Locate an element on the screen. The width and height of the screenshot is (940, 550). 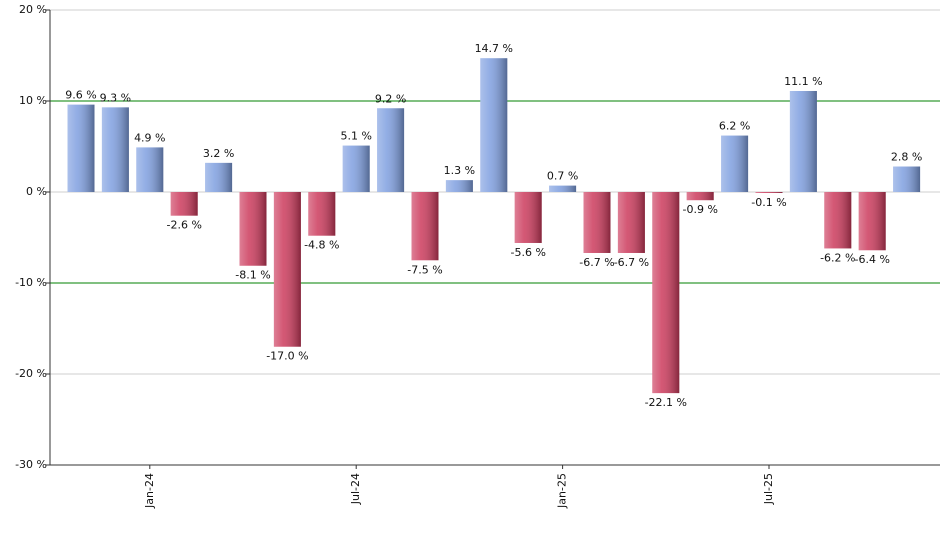
y-tick-label: 20 % is located at coordinates (33, 9).